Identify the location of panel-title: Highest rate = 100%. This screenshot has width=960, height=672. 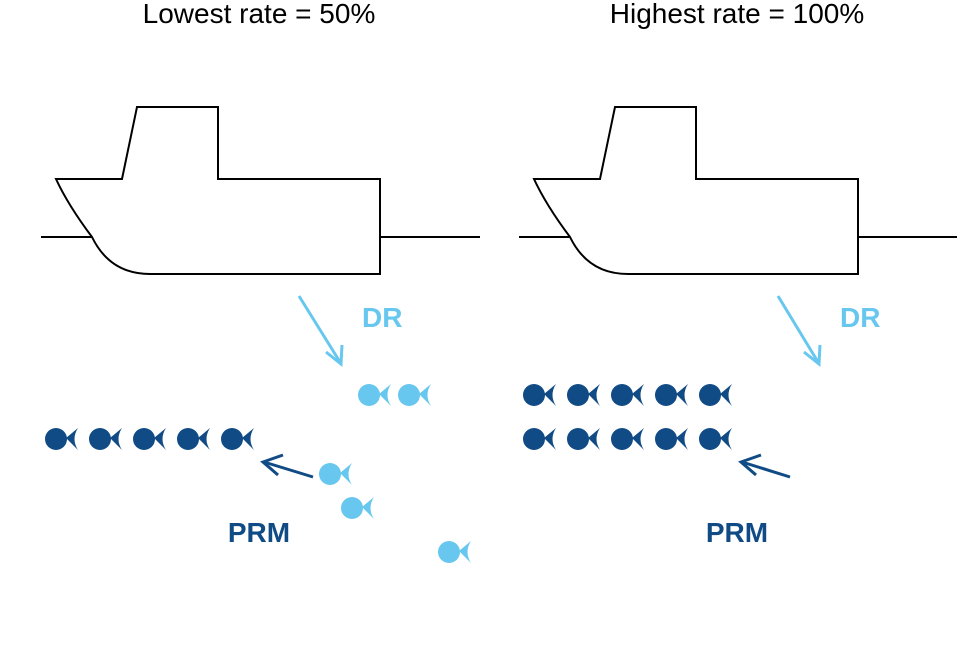
(737, 14).